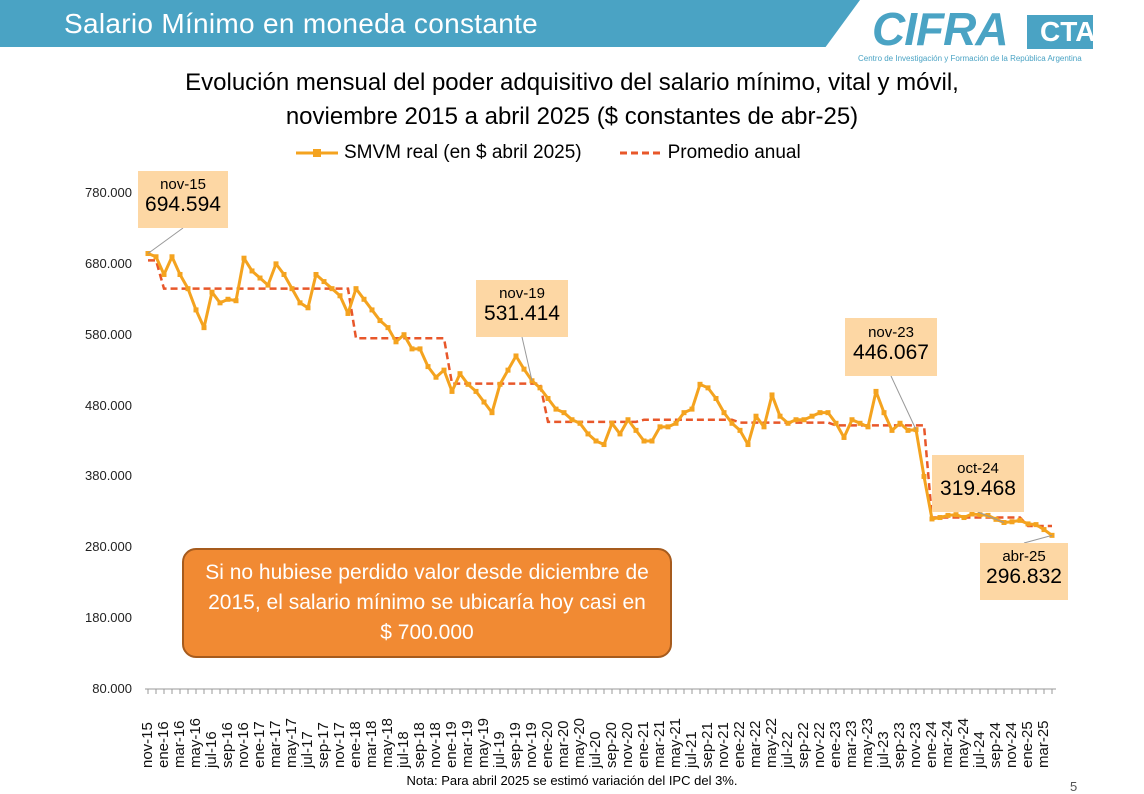 This screenshot has height=794, width=1144. Describe the element at coordinates (978, 483) in the screenshot. I see `callout-oct-24: oct-24 319.468` at that location.